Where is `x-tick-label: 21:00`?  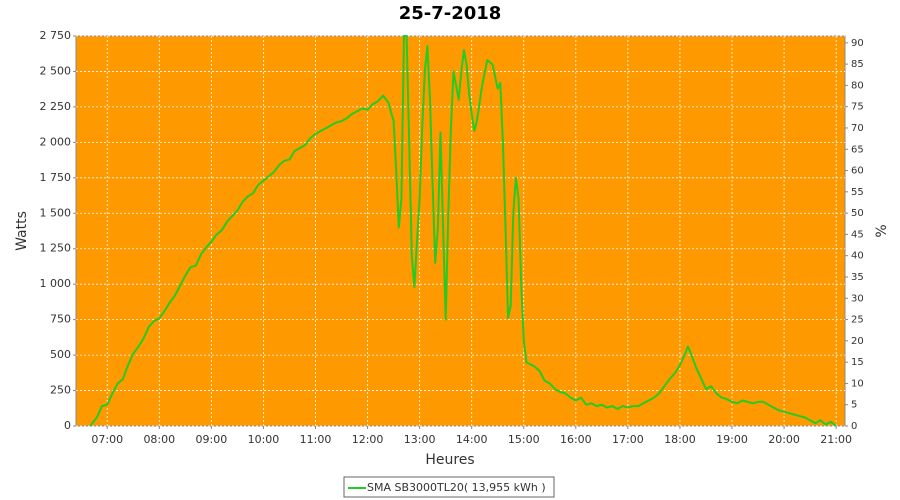 x-tick-label: 21:00 is located at coordinates (836, 439).